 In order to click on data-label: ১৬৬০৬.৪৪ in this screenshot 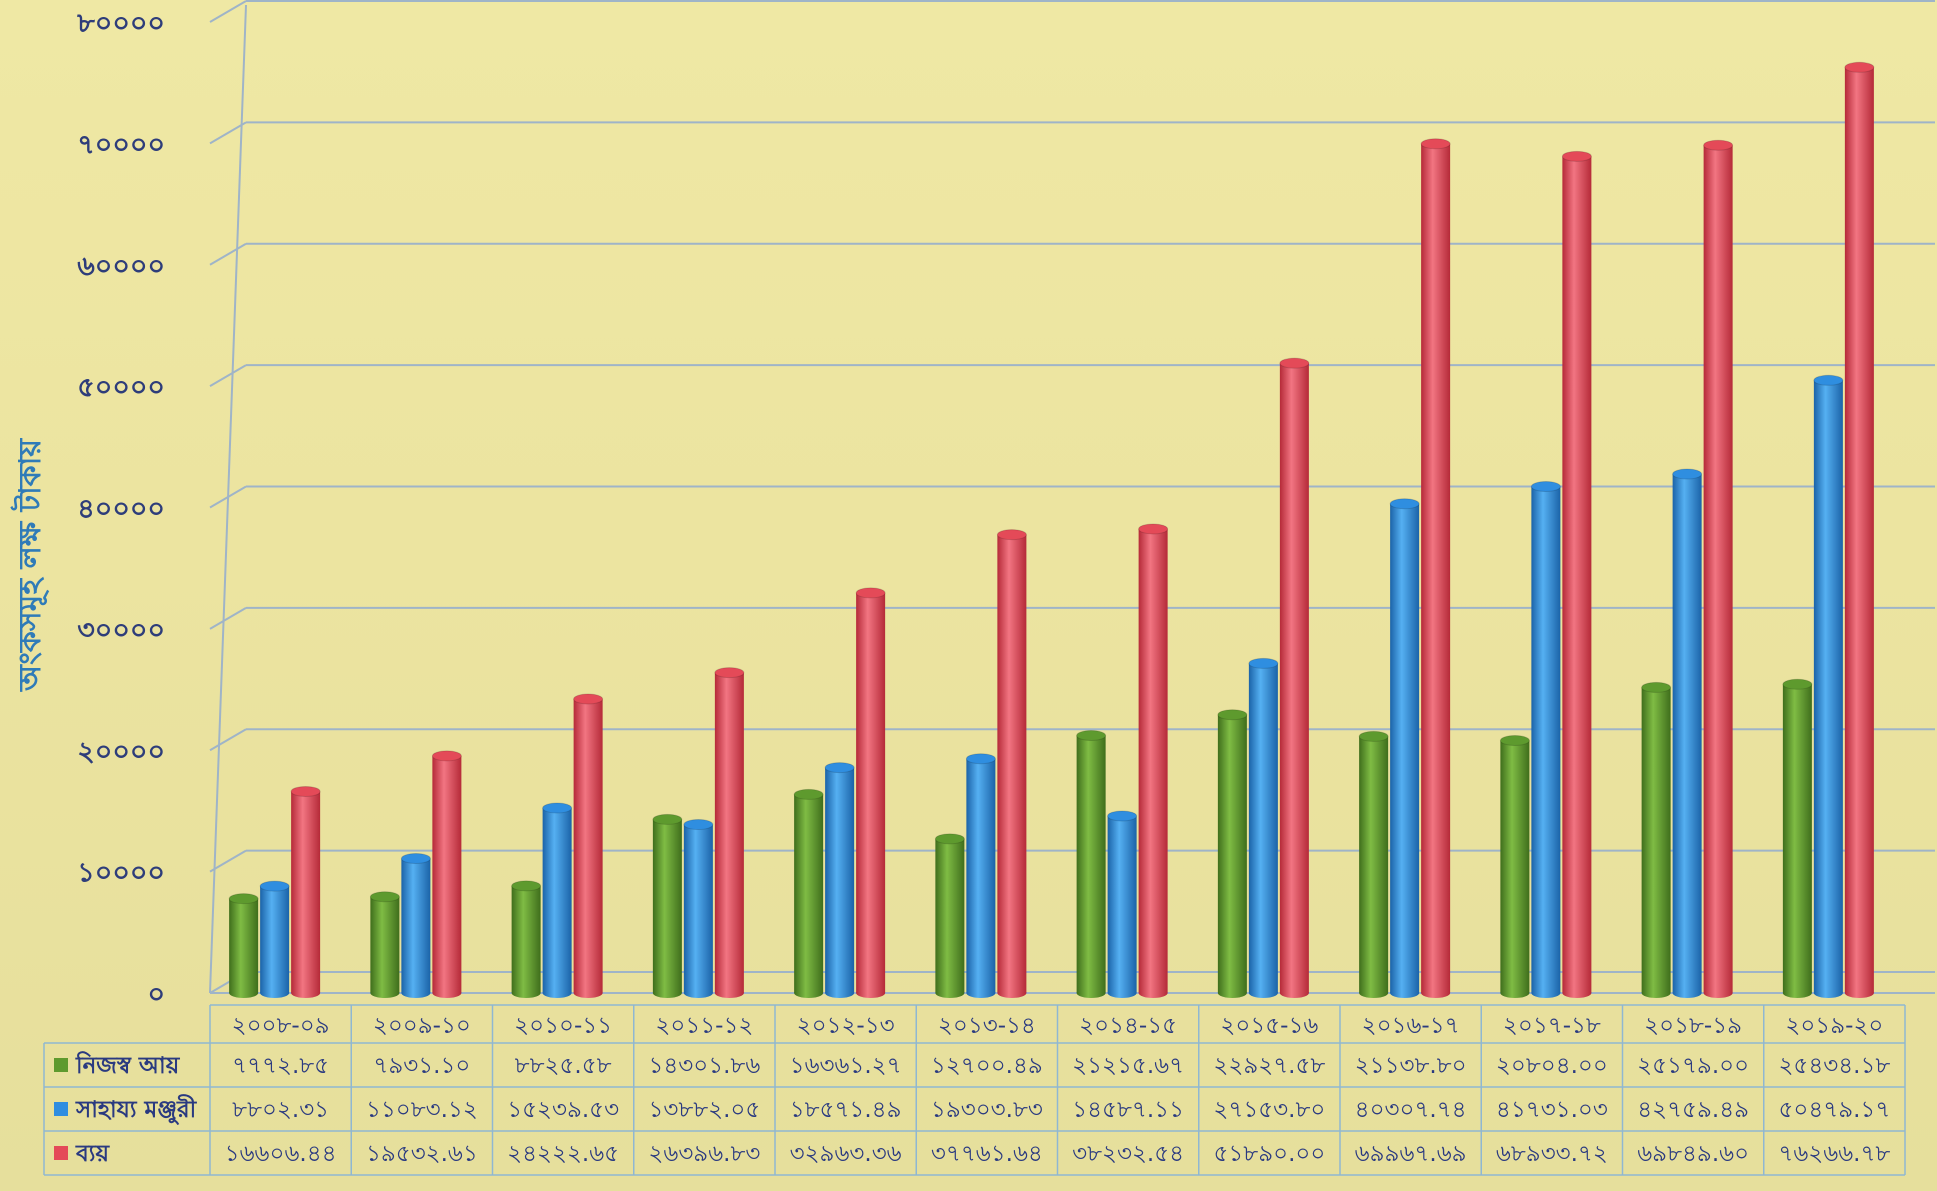, I will do `click(281, 1154)`.